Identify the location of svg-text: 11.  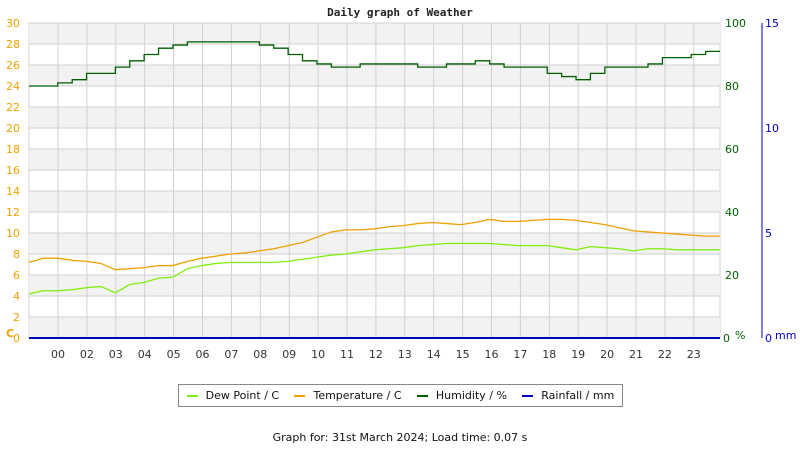
(347, 354).